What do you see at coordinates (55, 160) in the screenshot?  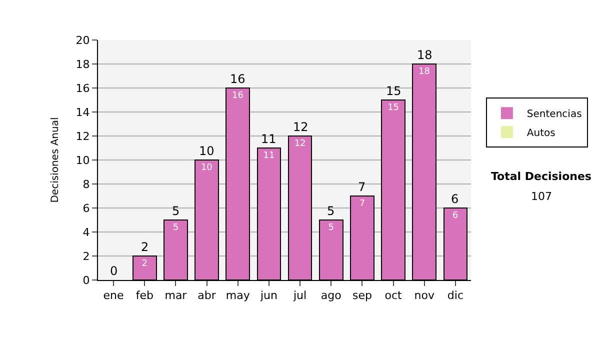 I see `y-axis-title: Decisiones Anual` at bounding box center [55, 160].